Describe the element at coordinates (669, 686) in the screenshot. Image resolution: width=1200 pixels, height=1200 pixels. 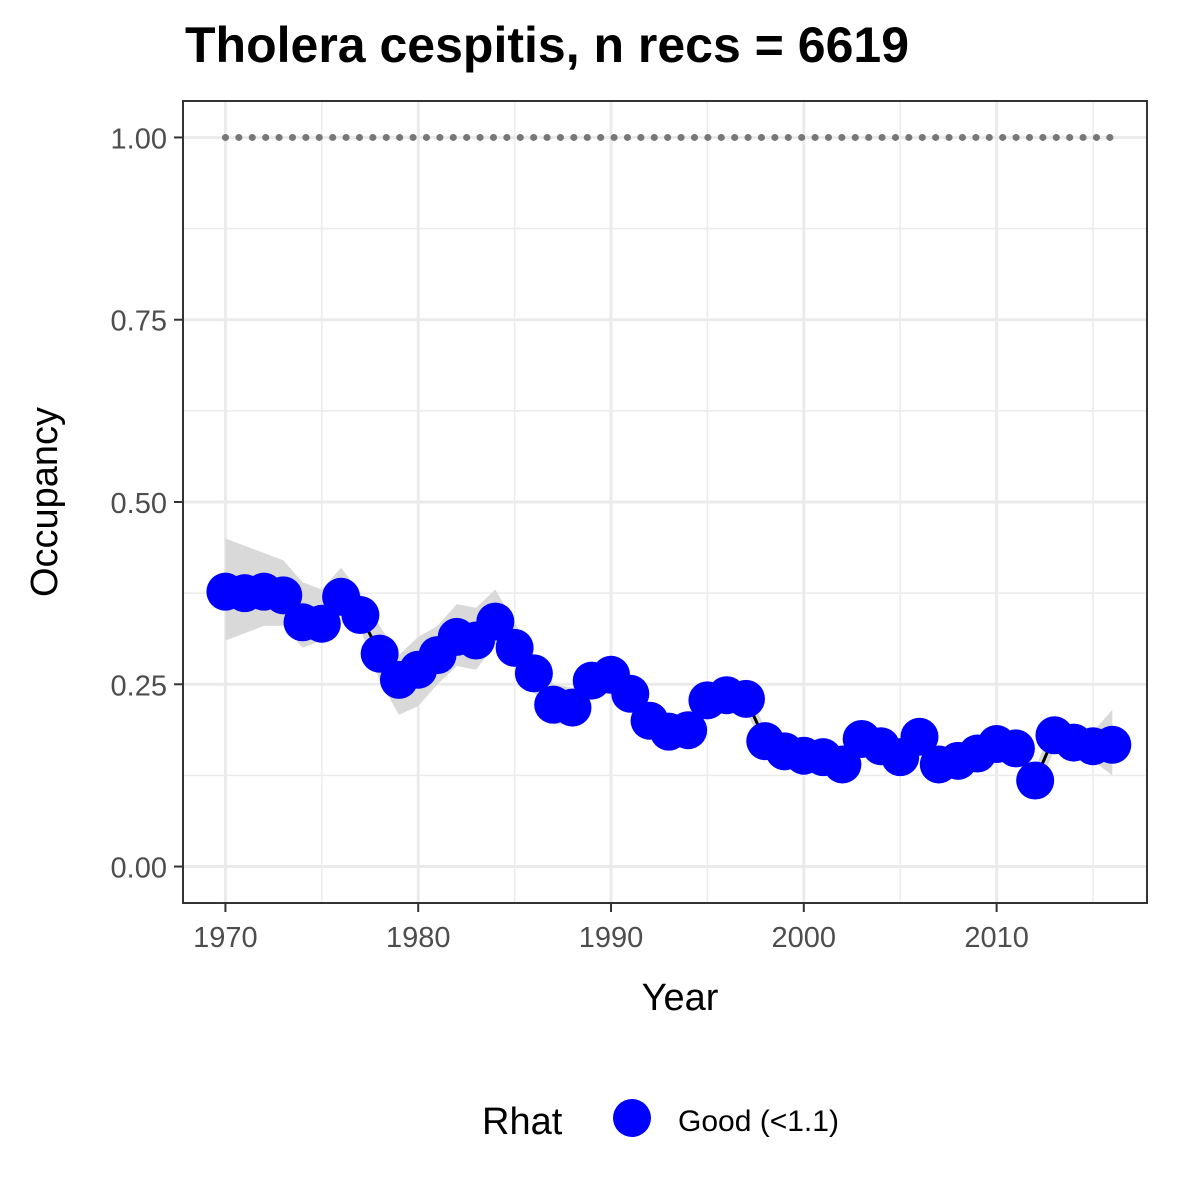
I see `data-points` at that location.